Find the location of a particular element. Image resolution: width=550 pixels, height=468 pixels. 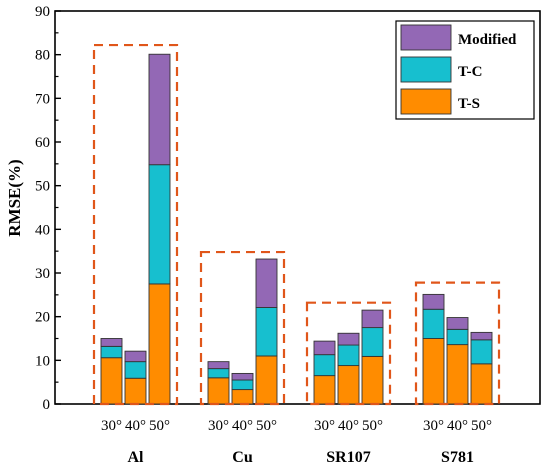

legend: Modified T-C T-S is located at coordinates (465, 70).